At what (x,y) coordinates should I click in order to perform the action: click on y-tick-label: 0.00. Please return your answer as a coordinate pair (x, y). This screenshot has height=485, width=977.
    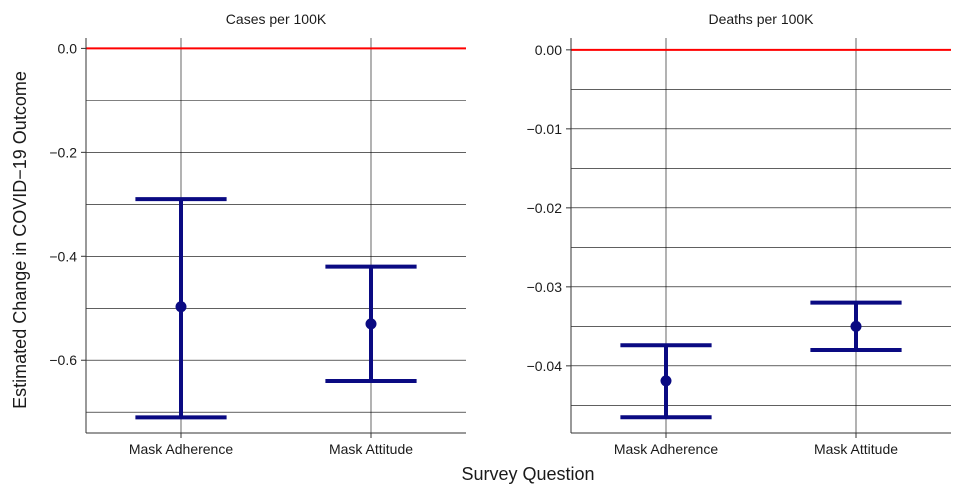
    Looking at the image, I should click on (548, 50).